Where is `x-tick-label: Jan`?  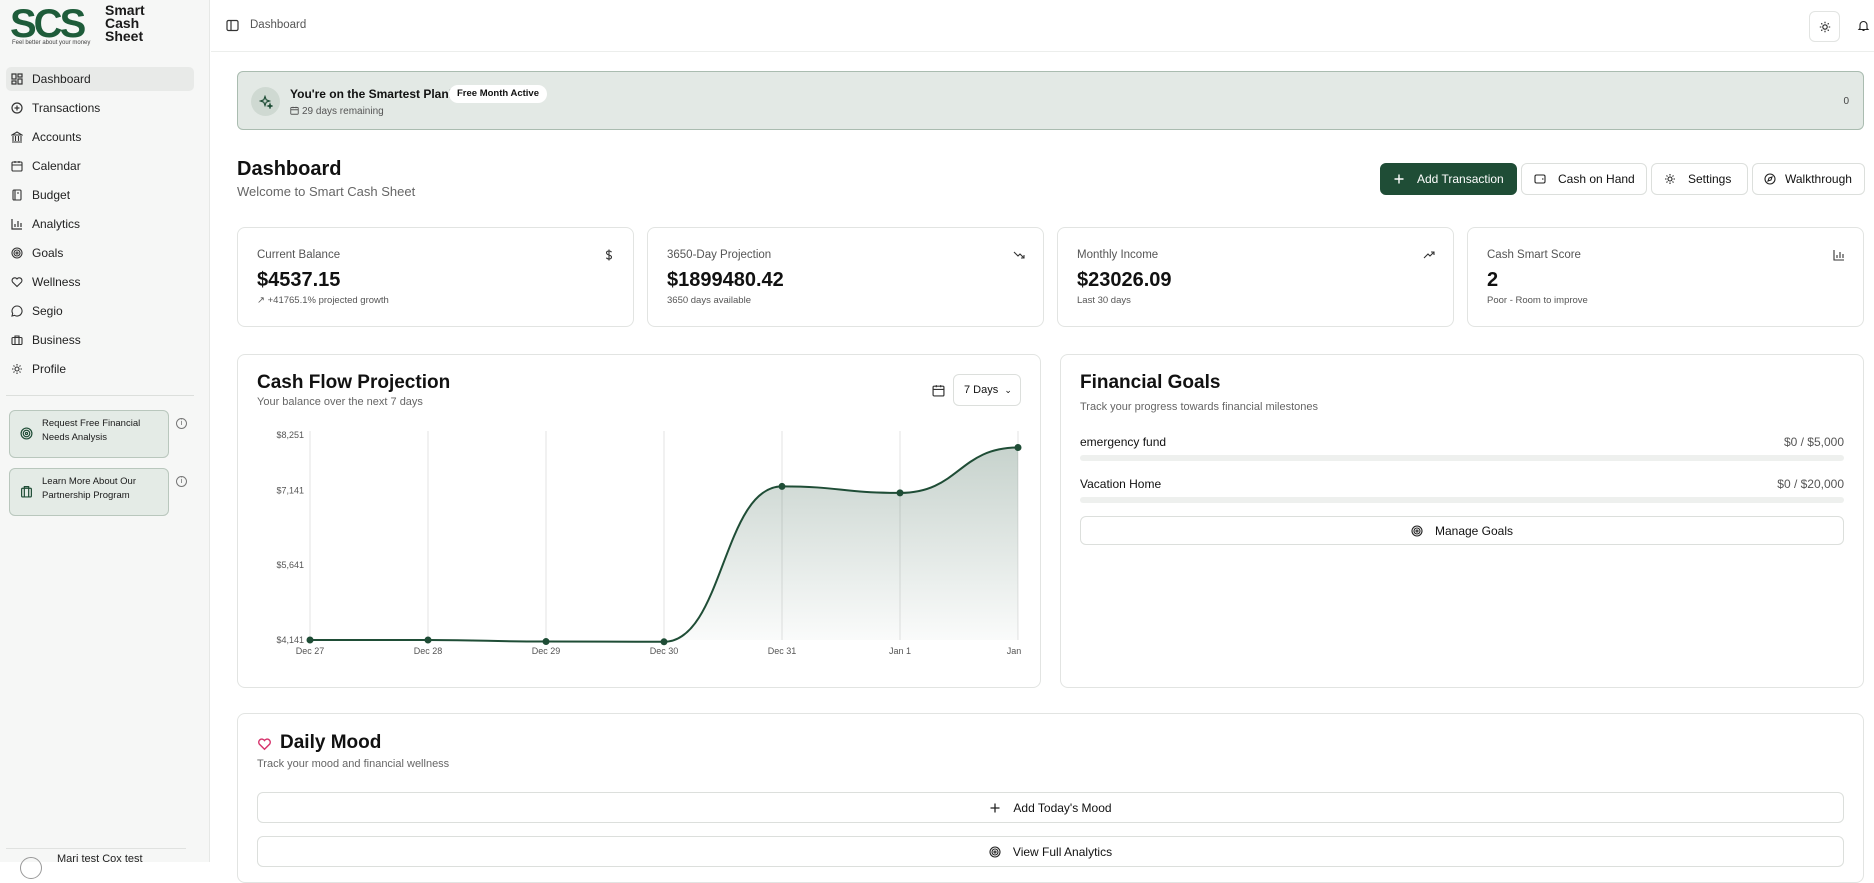
x-tick-label: Jan is located at coordinates (1014, 651).